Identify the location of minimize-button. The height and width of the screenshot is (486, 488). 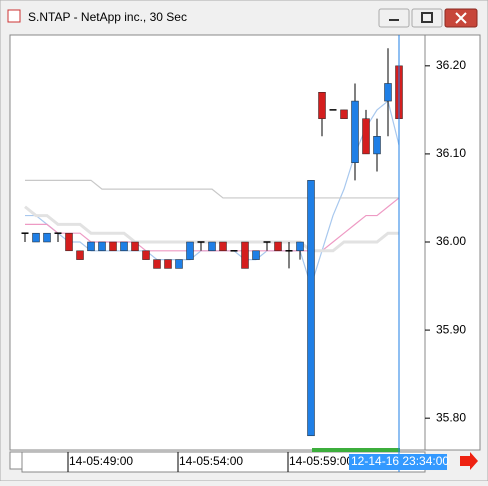
(394, 18).